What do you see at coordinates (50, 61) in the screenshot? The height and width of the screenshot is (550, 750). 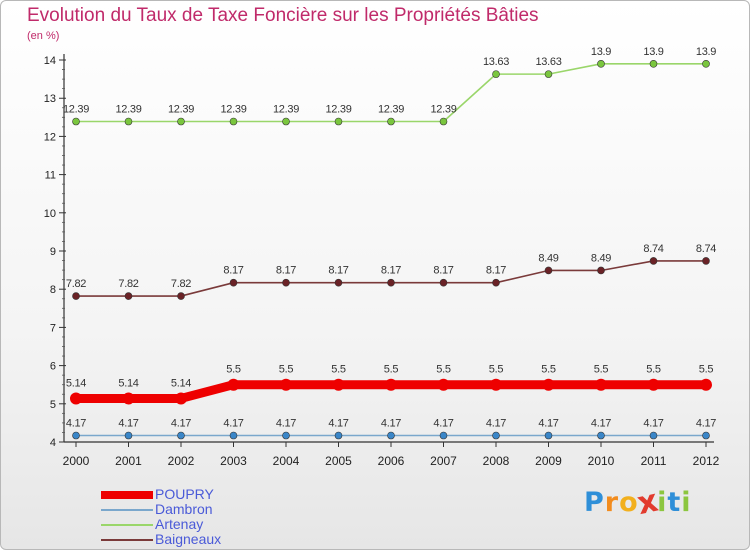 I see `y-tick-label: 14` at bounding box center [50, 61].